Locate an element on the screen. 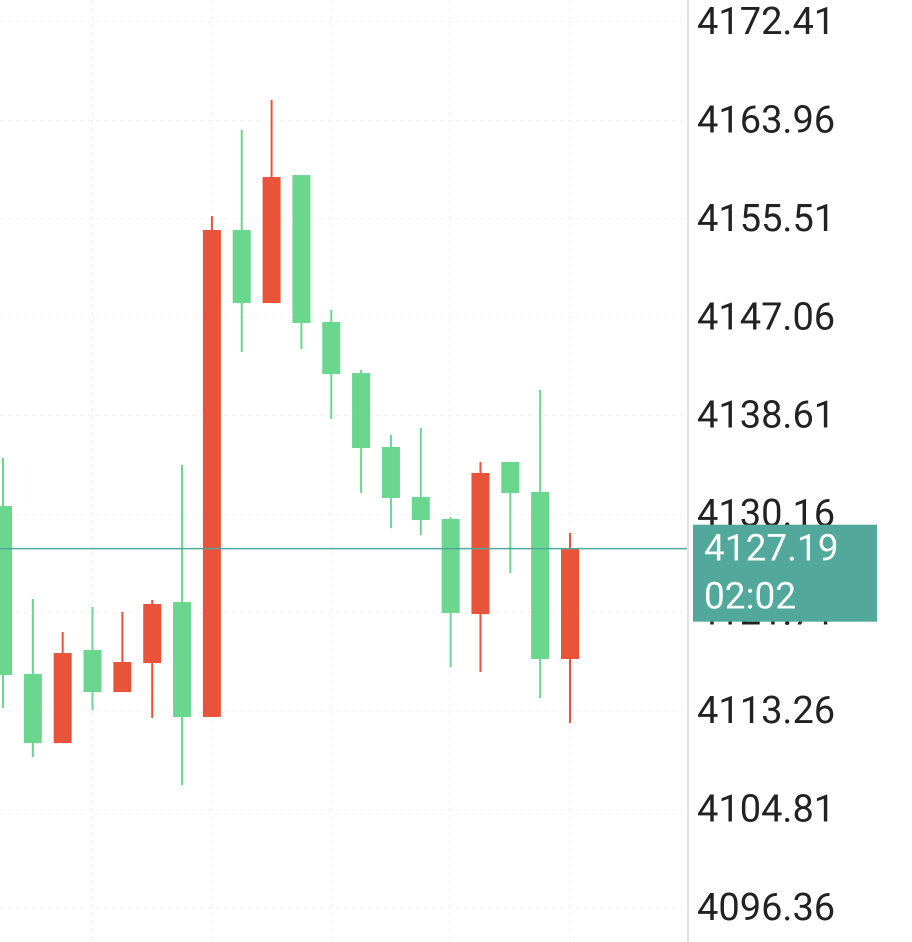 The width and height of the screenshot is (912, 942). price-tag: 4127.19 02:02 is located at coordinates (785, 573).